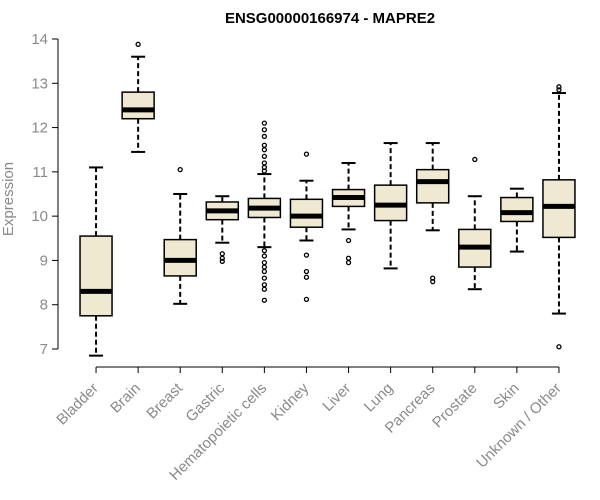 The width and height of the screenshot is (600, 500). What do you see at coordinates (77, 404) in the screenshot?
I see `x-tick-label: Bladder` at bounding box center [77, 404].